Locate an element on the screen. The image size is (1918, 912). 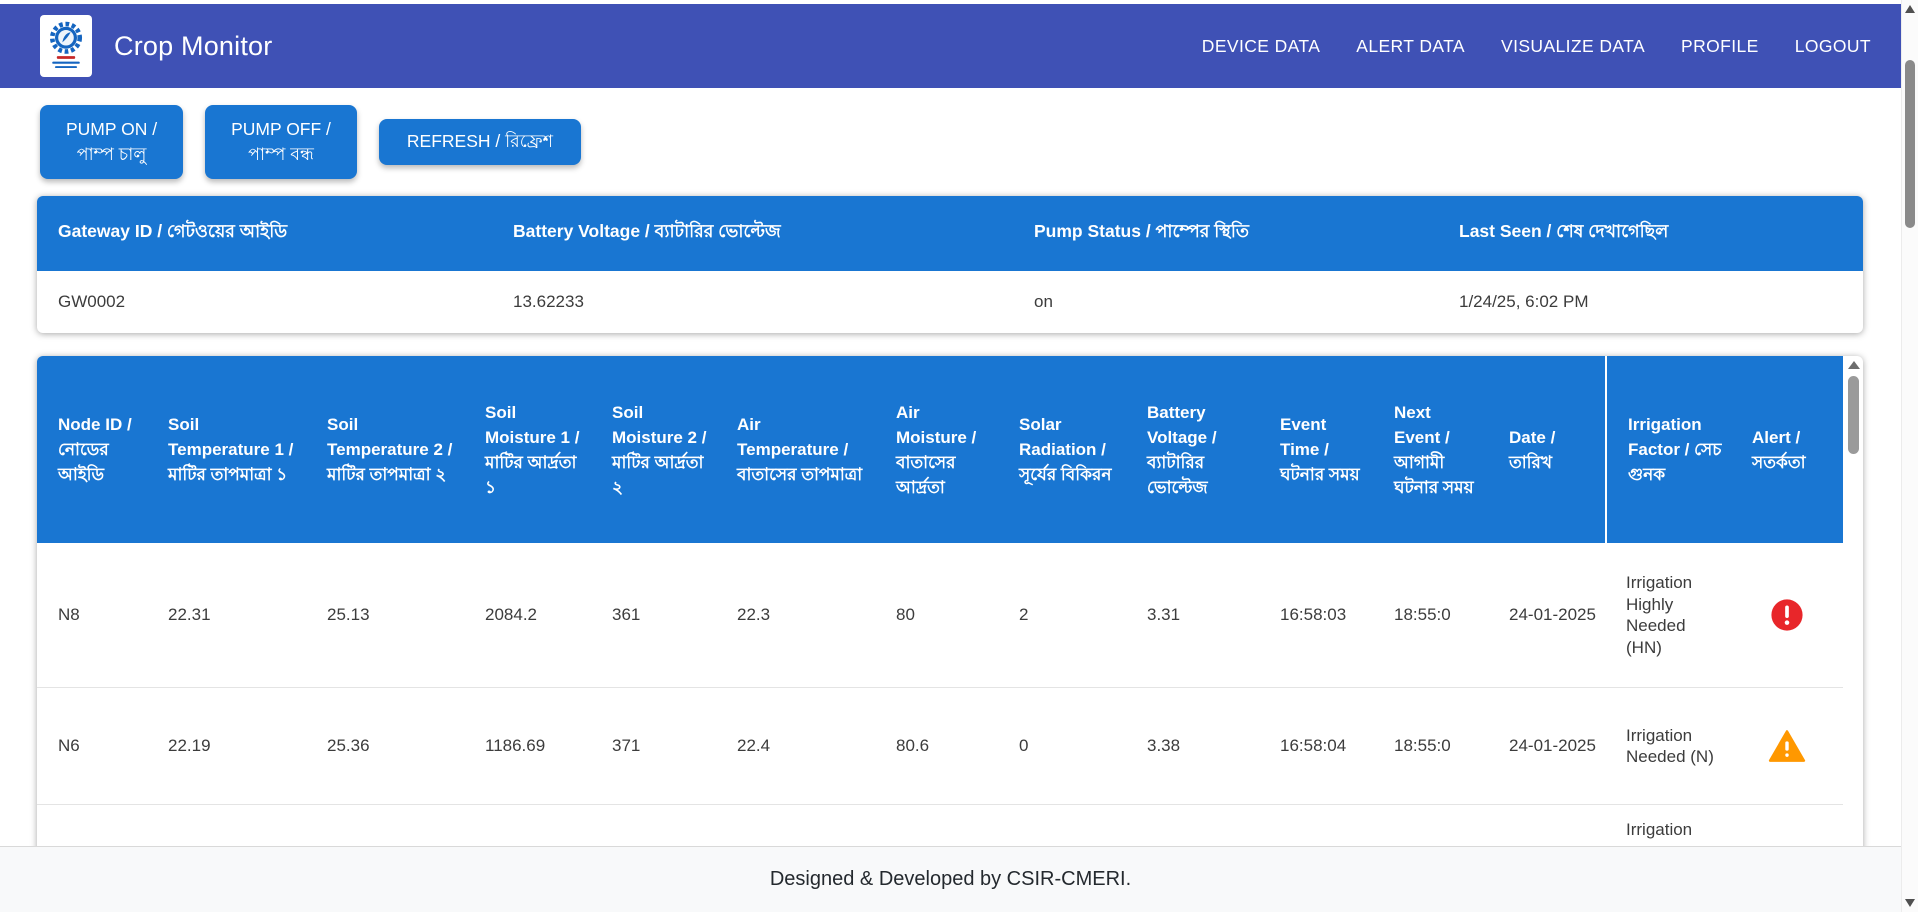
nav-item-alert-data: ALERT DATA is located at coordinates (1410, 45).